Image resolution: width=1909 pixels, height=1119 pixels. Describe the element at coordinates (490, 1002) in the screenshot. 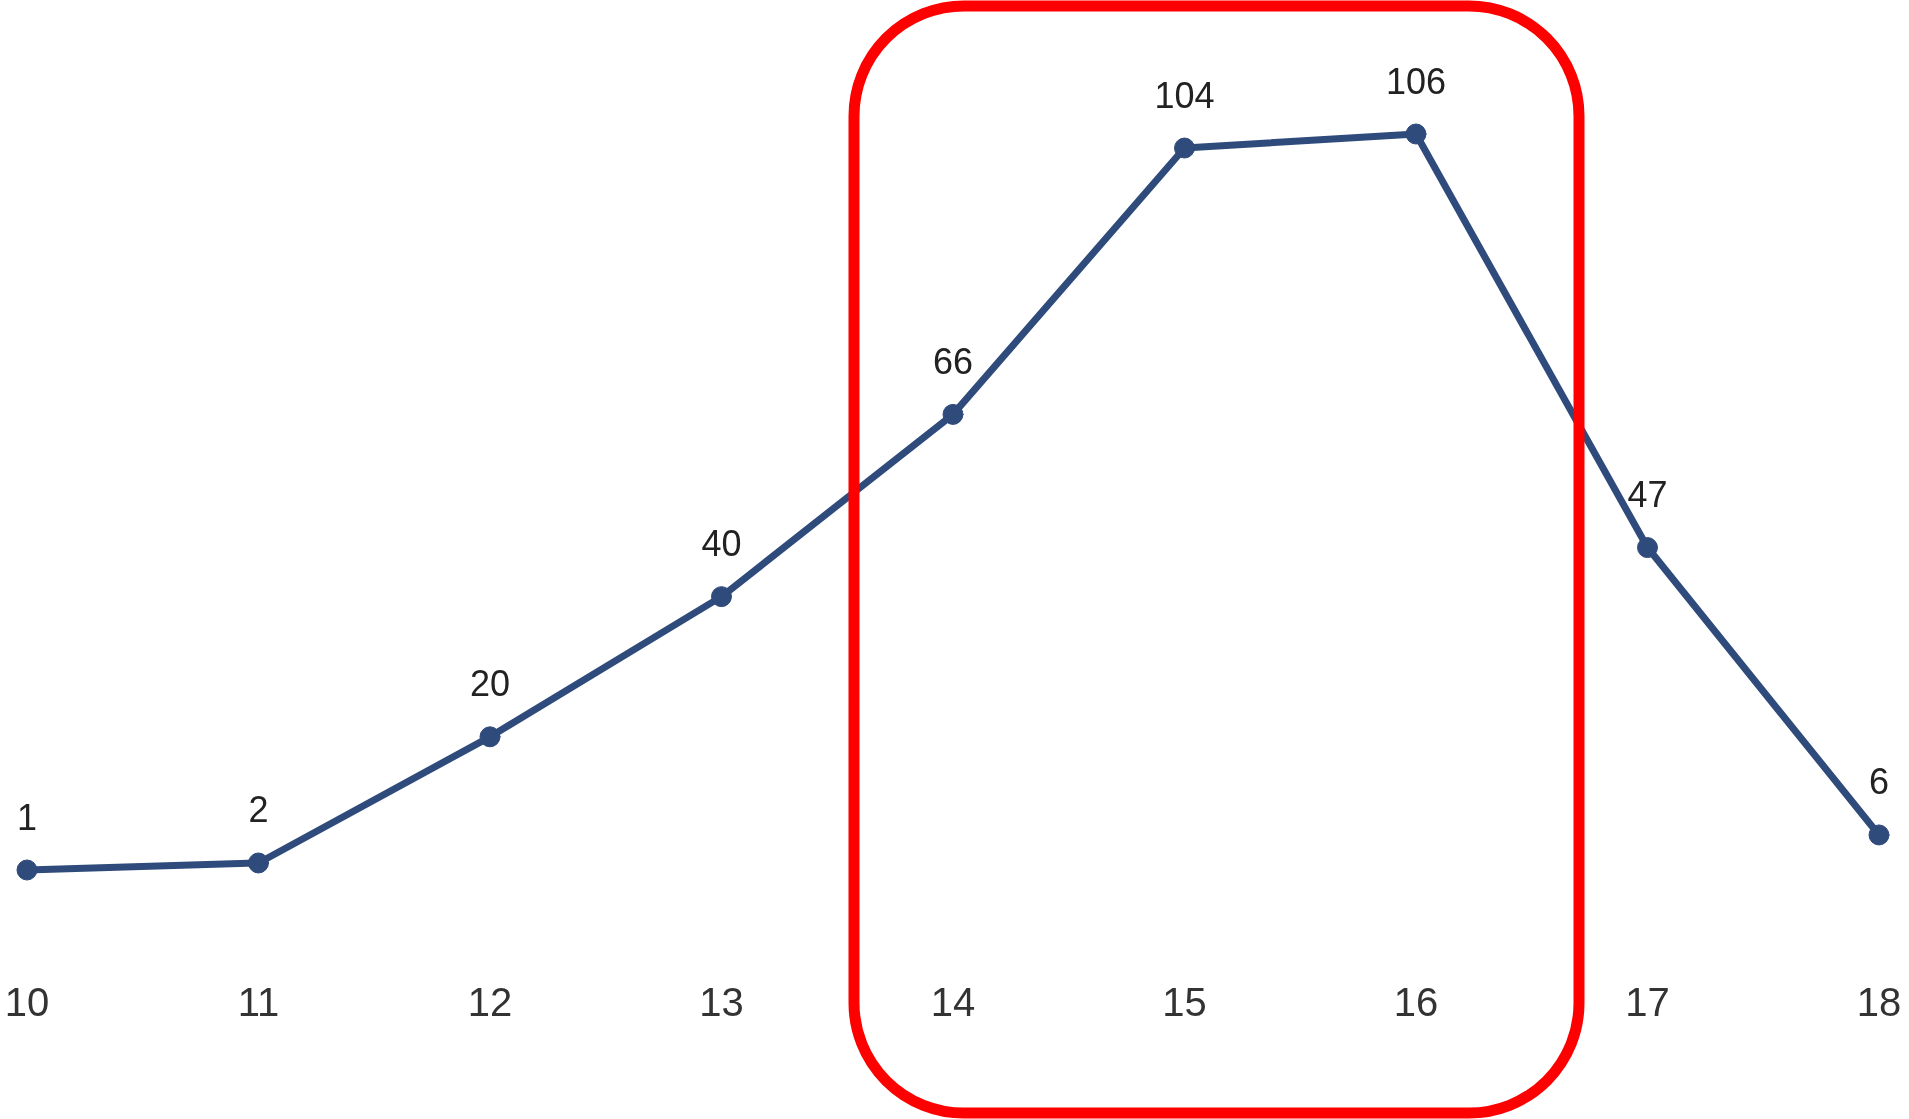

I see `x-tick-label: 12` at that location.